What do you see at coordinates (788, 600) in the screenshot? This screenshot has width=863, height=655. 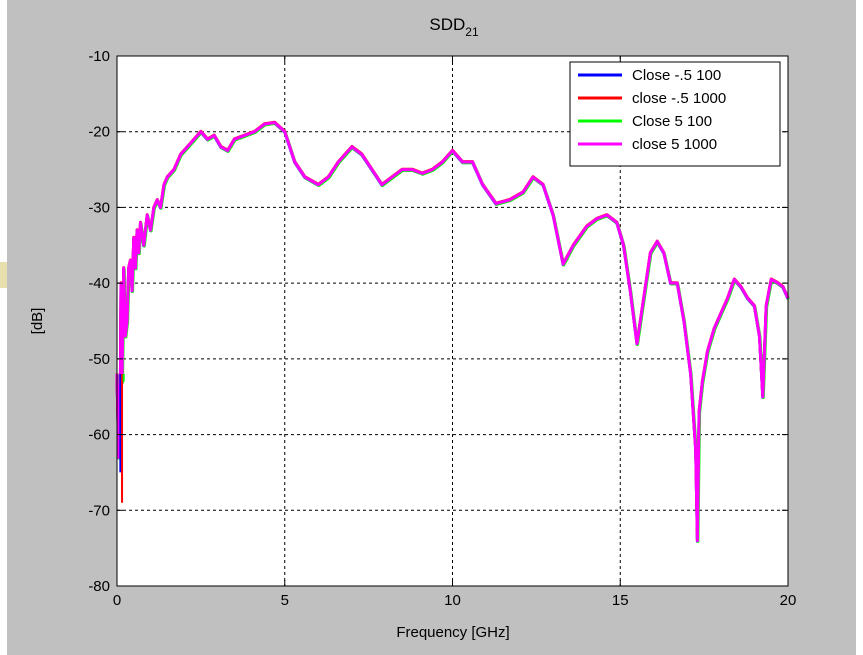 I see `x-tick-label: 20` at bounding box center [788, 600].